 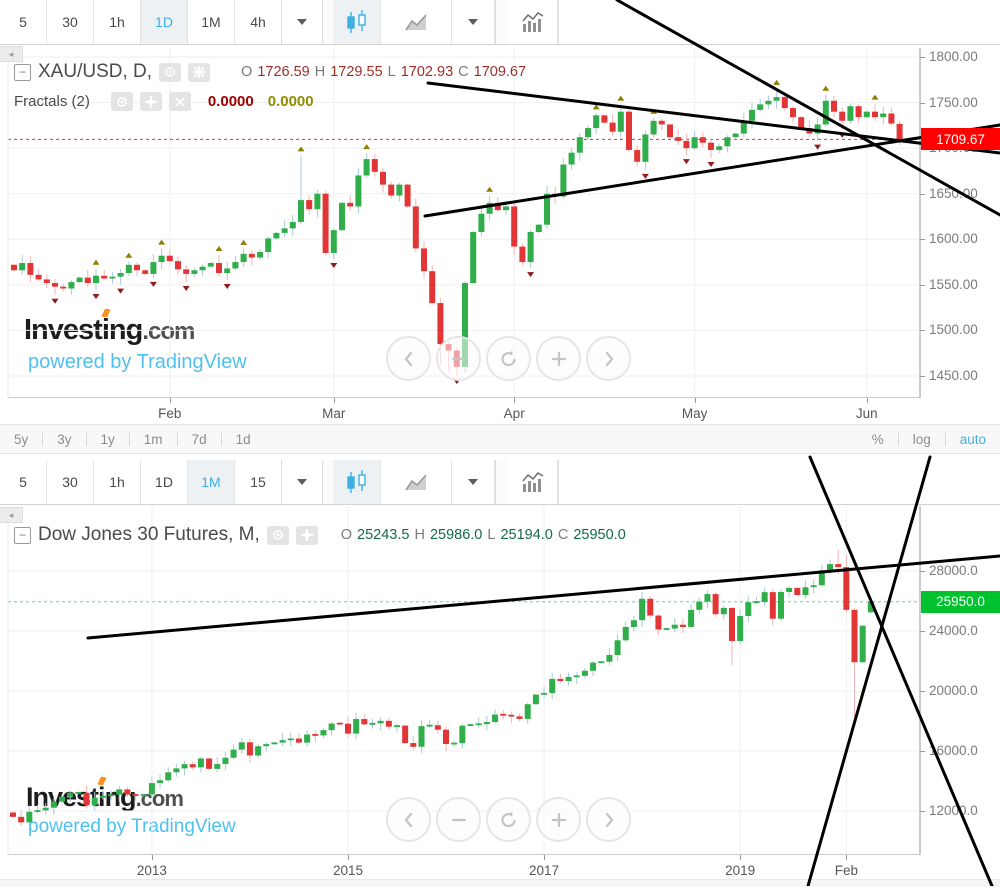 I want to click on chart2-interval-1h: 1h, so click(x=117, y=482).